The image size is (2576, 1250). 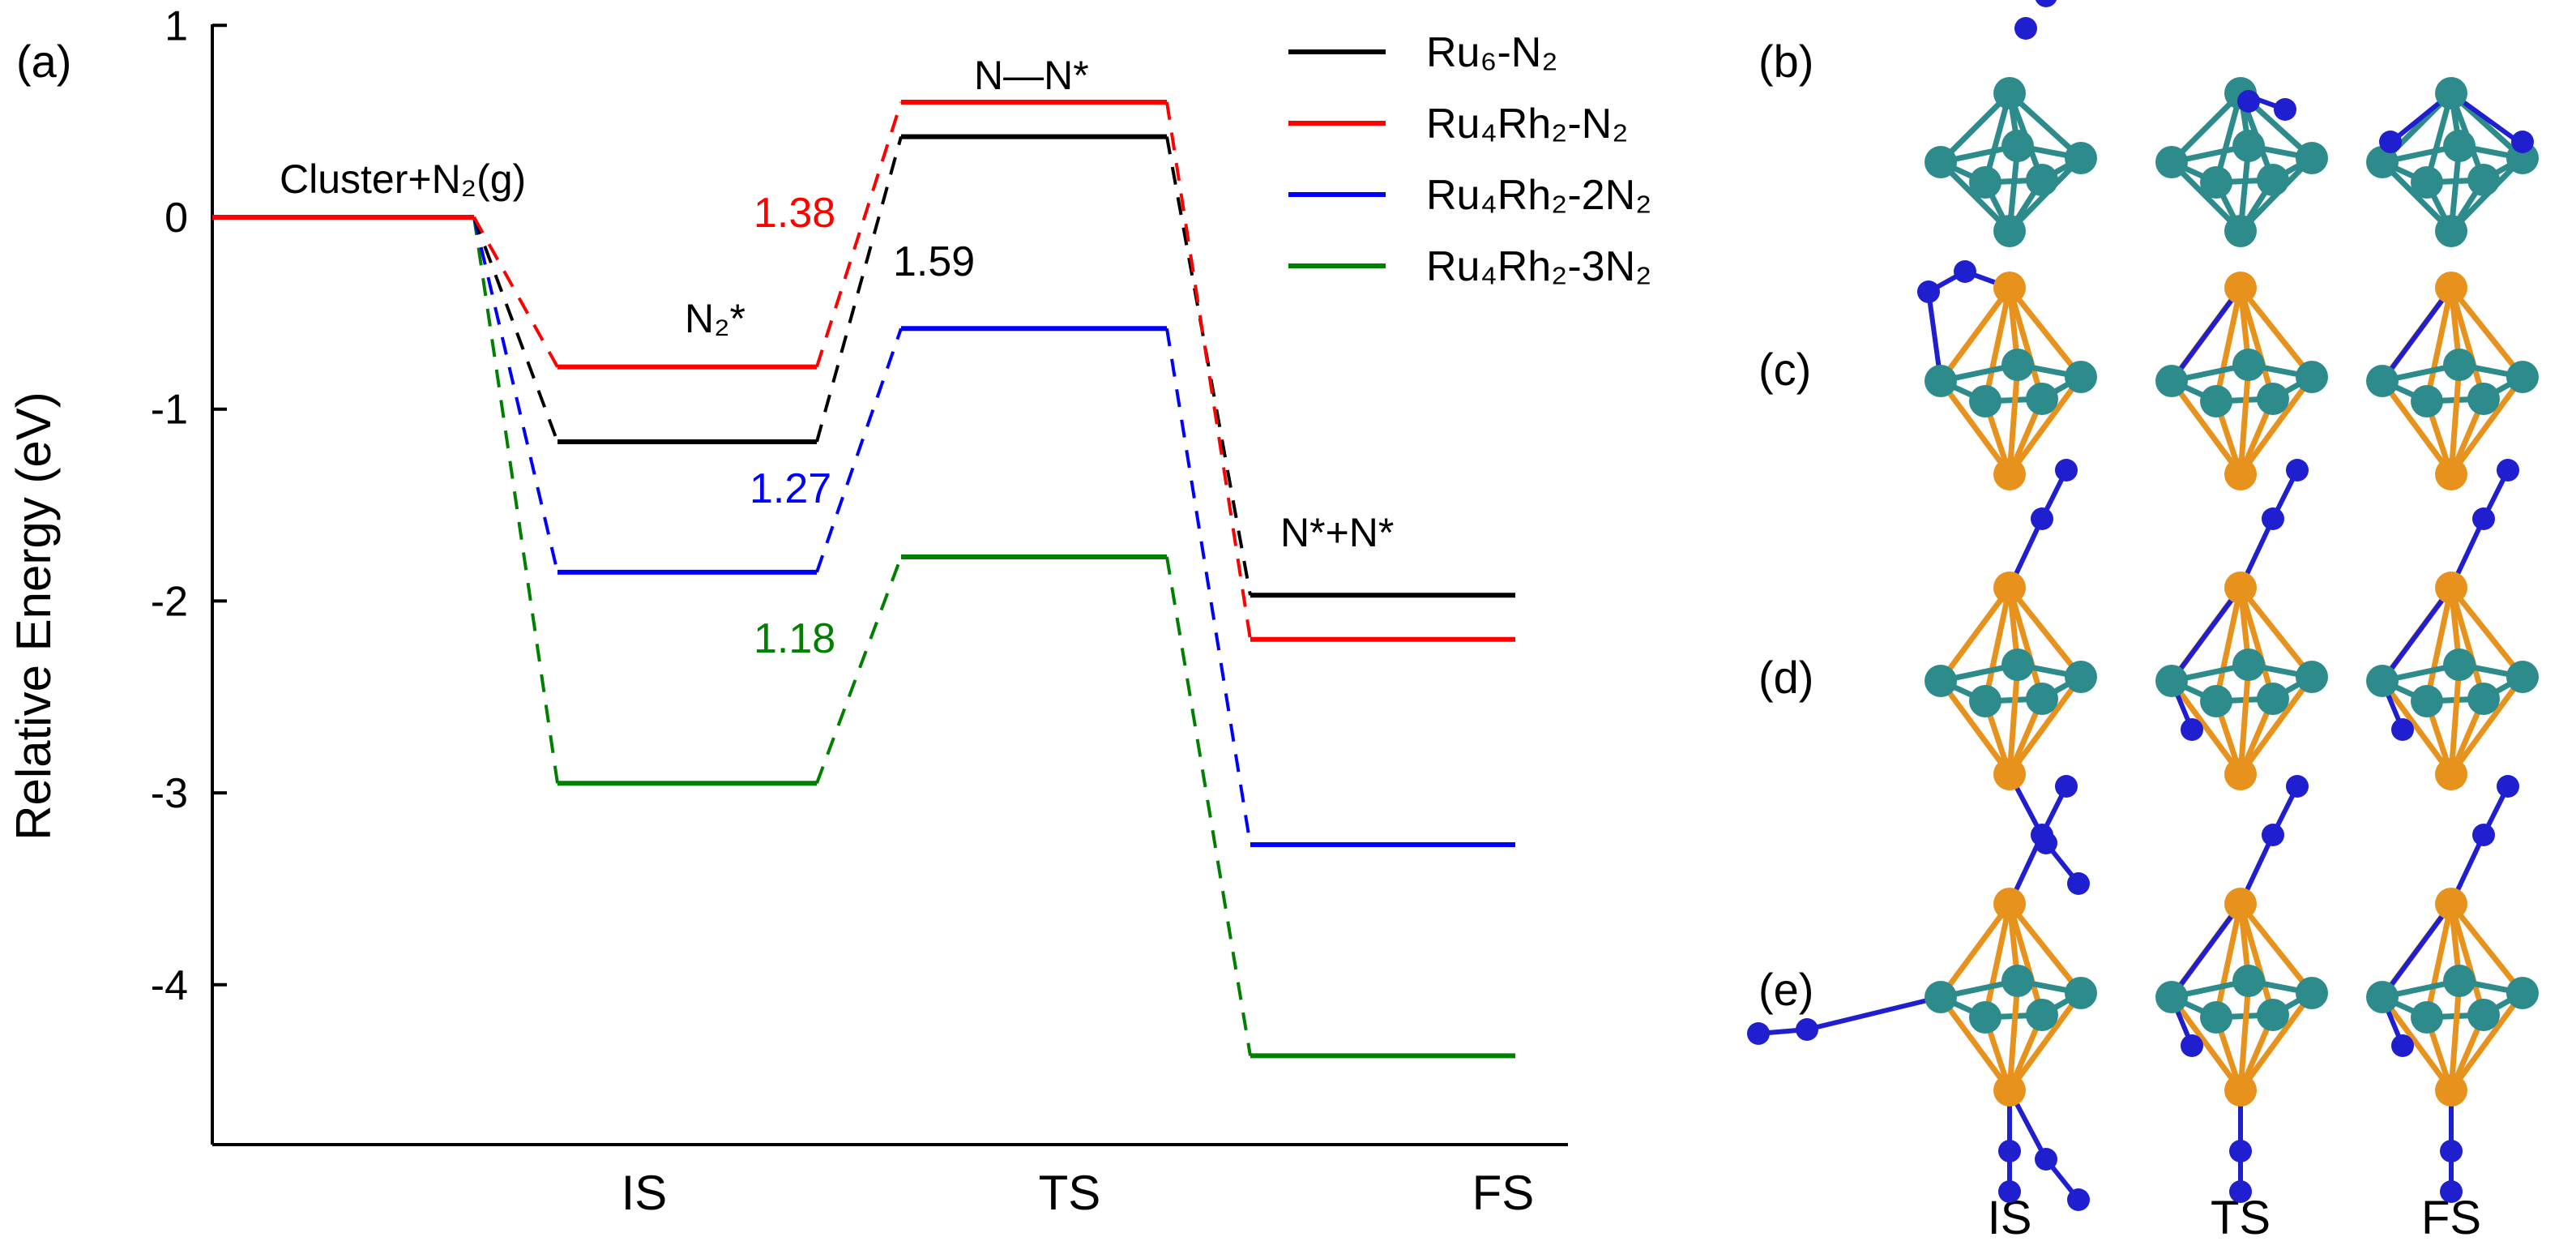 I want to click on barrier-label-black: 1.59, so click(x=934, y=261).